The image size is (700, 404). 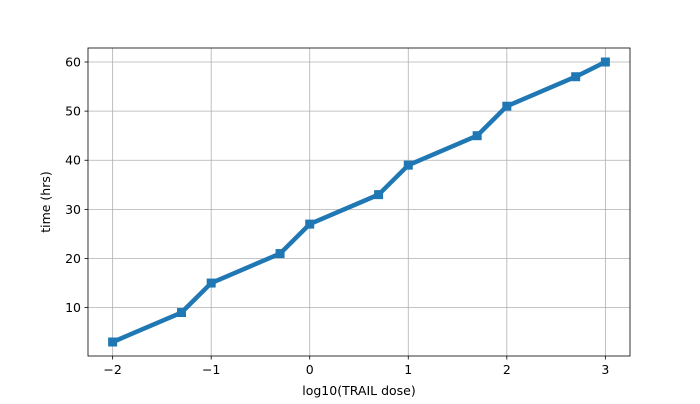 What do you see at coordinates (211, 369) in the screenshot?
I see `x-tick-label: −1` at bounding box center [211, 369].